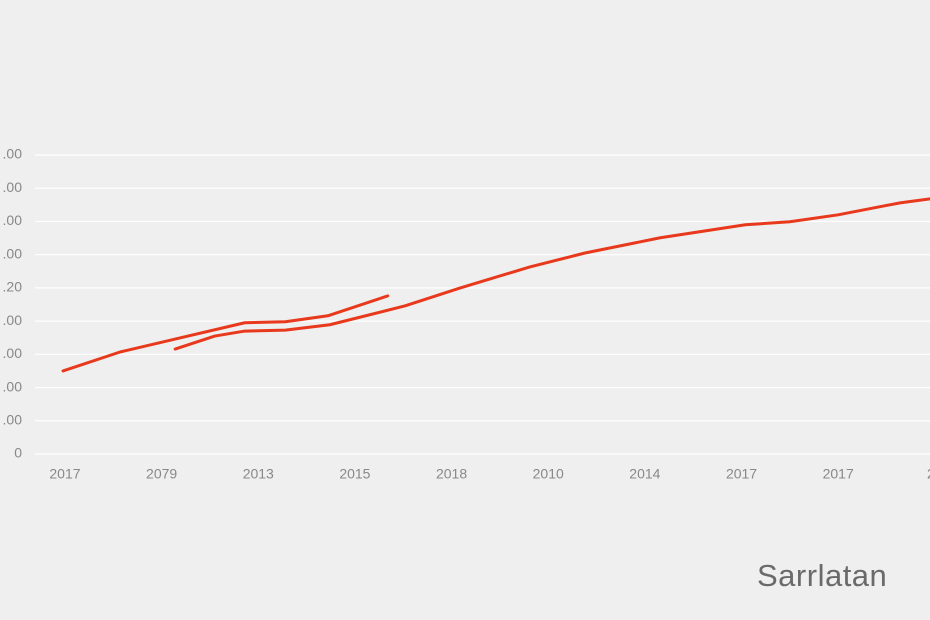 The image size is (930, 620). What do you see at coordinates (928, 474) in the screenshot?
I see `x-tick-label: 20` at bounding box center [928, 474].